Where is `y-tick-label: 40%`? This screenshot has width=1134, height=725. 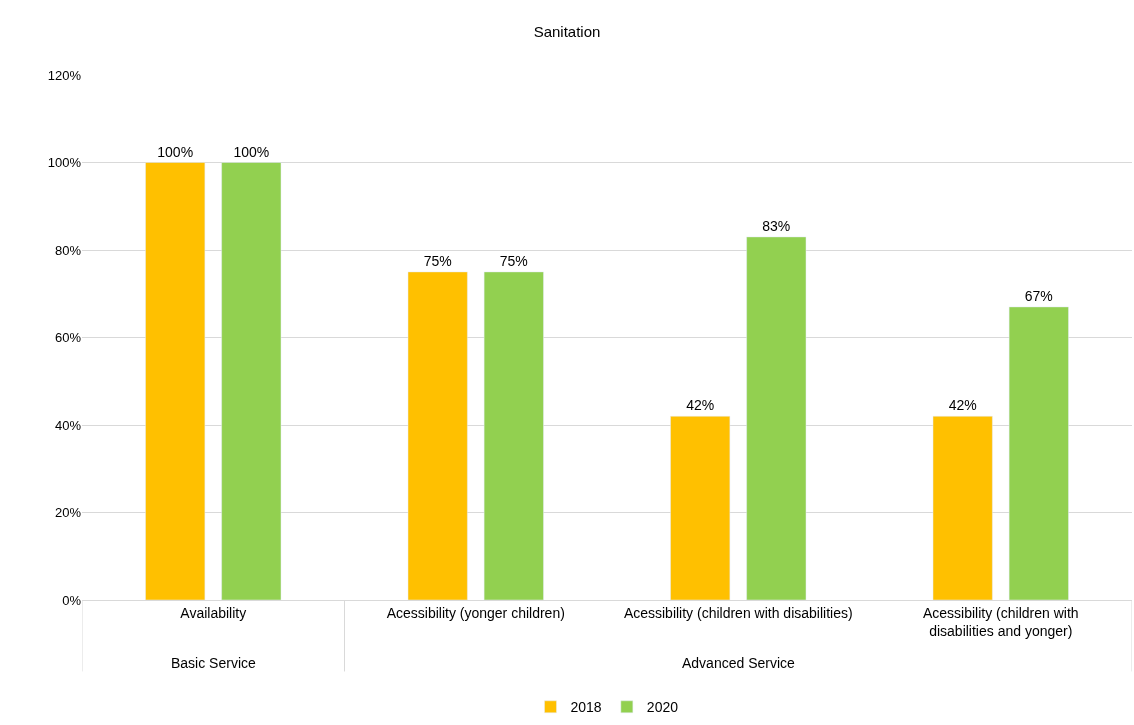
y-tick-label: 40% is located at coordinates (68, 425).